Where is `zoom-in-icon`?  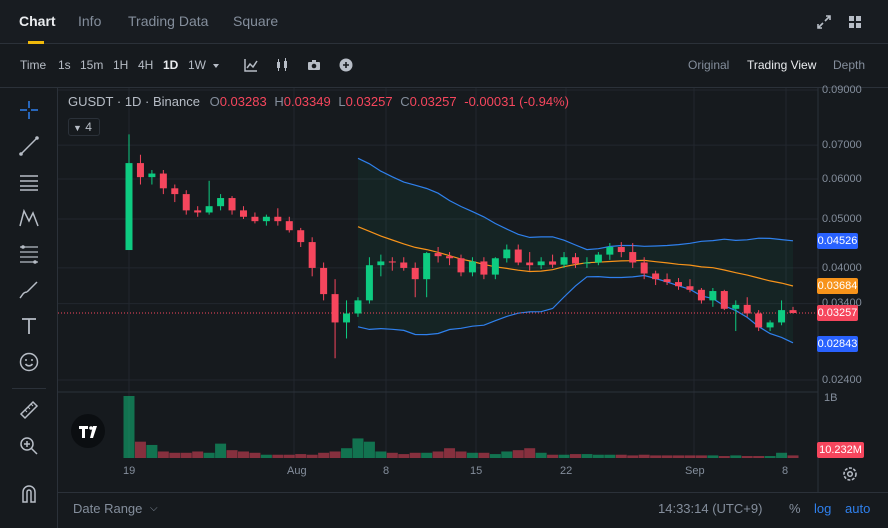 zoom-in-icon is located at coordinates (29, 446).